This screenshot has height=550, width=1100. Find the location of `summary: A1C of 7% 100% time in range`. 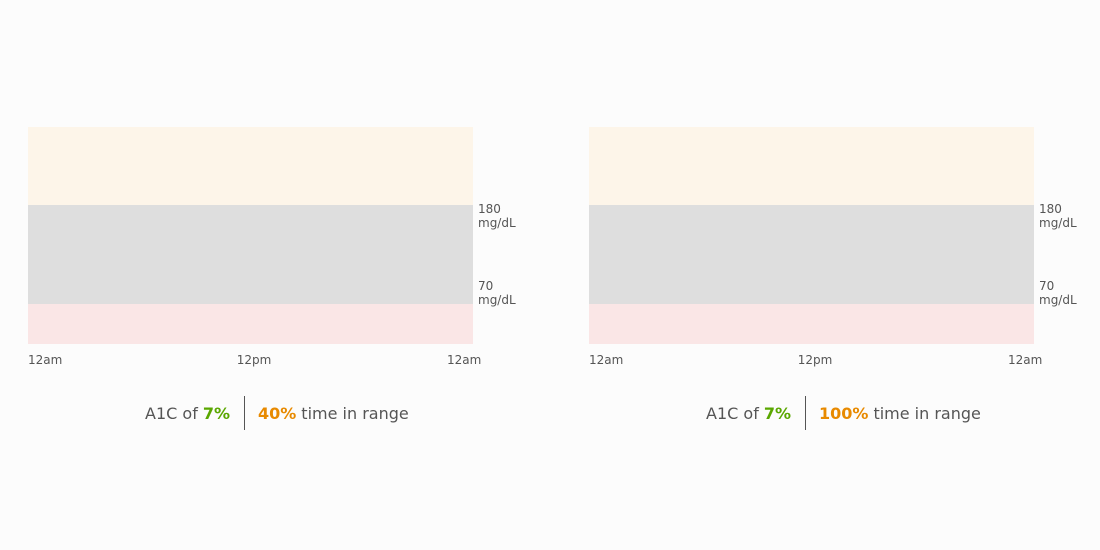

summary: A1C of 7% 100% time in range is located at coordinates (830, 413).